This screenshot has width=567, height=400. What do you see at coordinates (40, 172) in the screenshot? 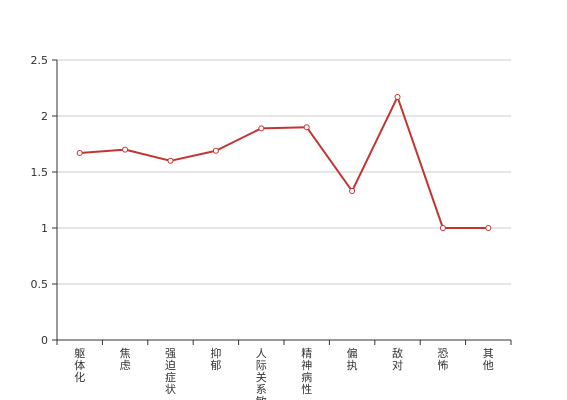
I see `y-tick-label-3: 1.5` at bounding box center [40, 172].